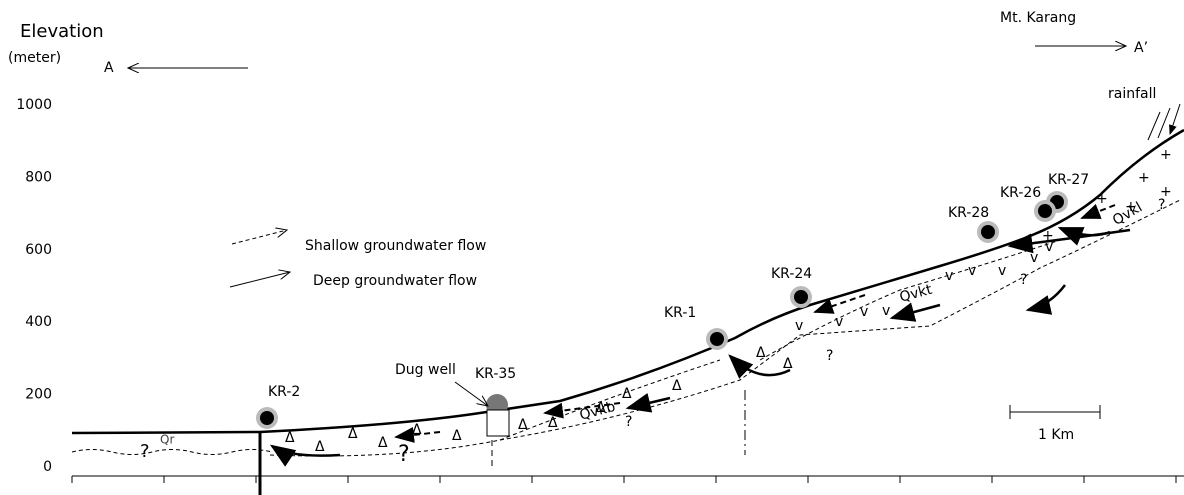  What do you see at coordinates (34, 105) in the screenshot?
I see `y-tick-label: 1000` at bounding box center [34, 105].